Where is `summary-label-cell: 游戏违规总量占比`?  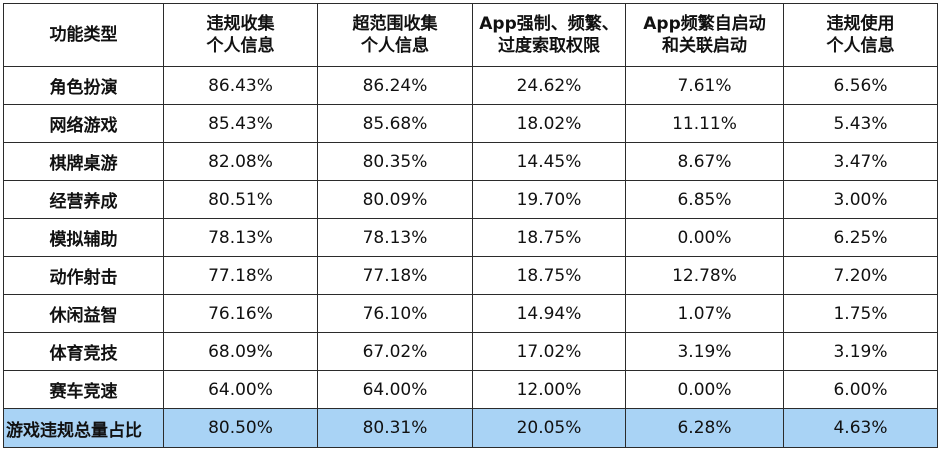
summary-label-cell: 游戏违规总量占比 is located at coordinates (83, 428).